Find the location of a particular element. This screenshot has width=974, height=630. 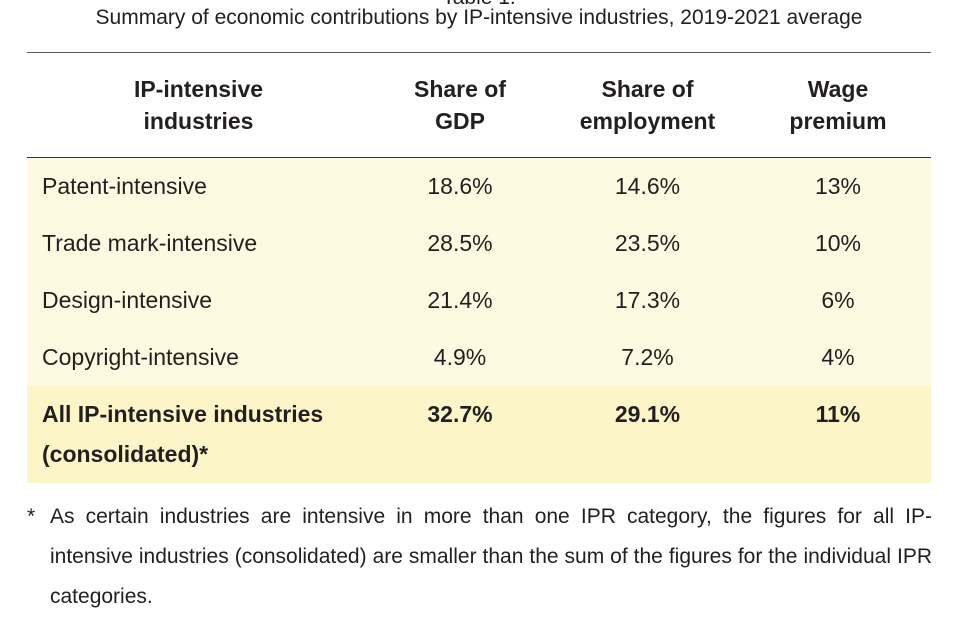

table-row: Copyright-intensive 4.9% 7.2% 4% is located at coordinates (479, 357).